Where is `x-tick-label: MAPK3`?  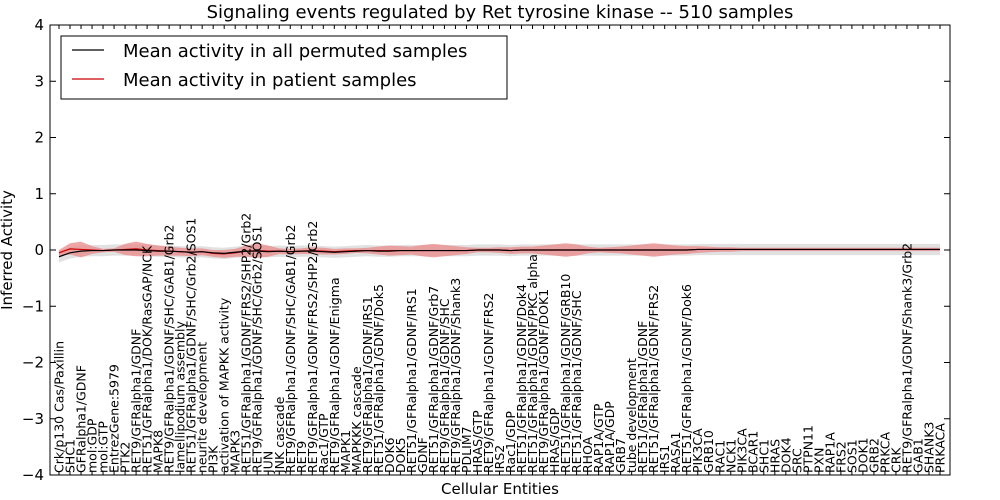
x-tick-label: MAPK3 is located at coordinates (235, 451).